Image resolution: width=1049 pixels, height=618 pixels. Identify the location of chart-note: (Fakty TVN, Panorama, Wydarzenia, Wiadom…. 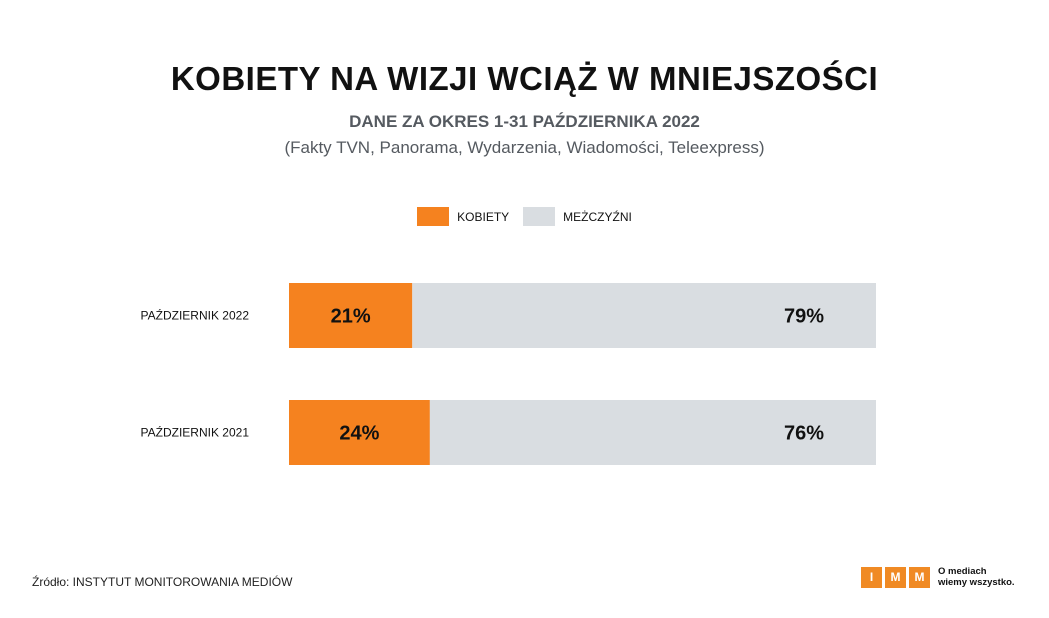
(524, 147).